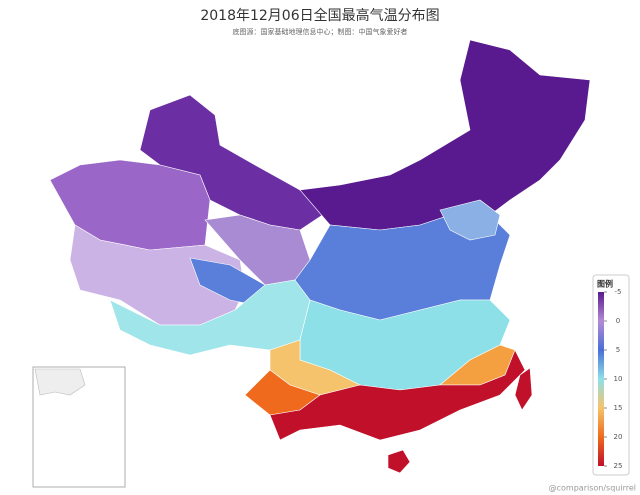  What do you see at coordinates (618, 437) in the screenshot?
I see `legend-tick-label: 20` at bounding box center [618, 437].